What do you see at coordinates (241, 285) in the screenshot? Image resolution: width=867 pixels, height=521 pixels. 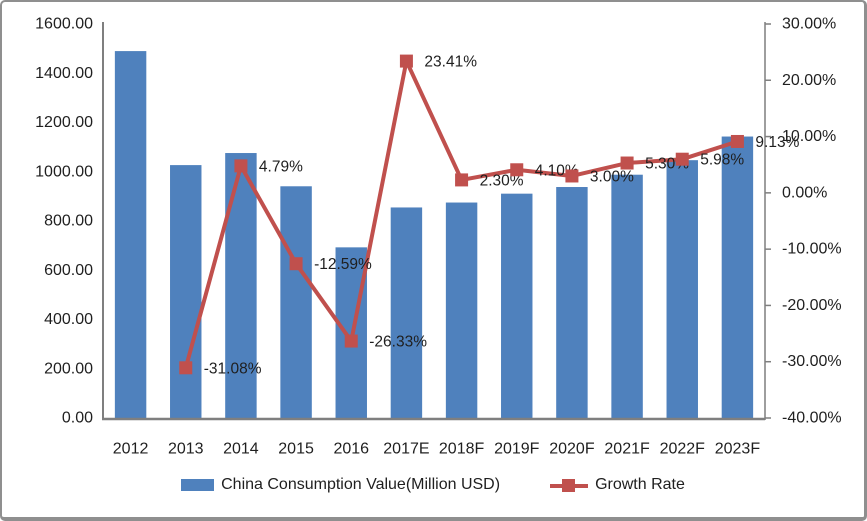 I see `bar-2014` at bounding box center [241, 285].